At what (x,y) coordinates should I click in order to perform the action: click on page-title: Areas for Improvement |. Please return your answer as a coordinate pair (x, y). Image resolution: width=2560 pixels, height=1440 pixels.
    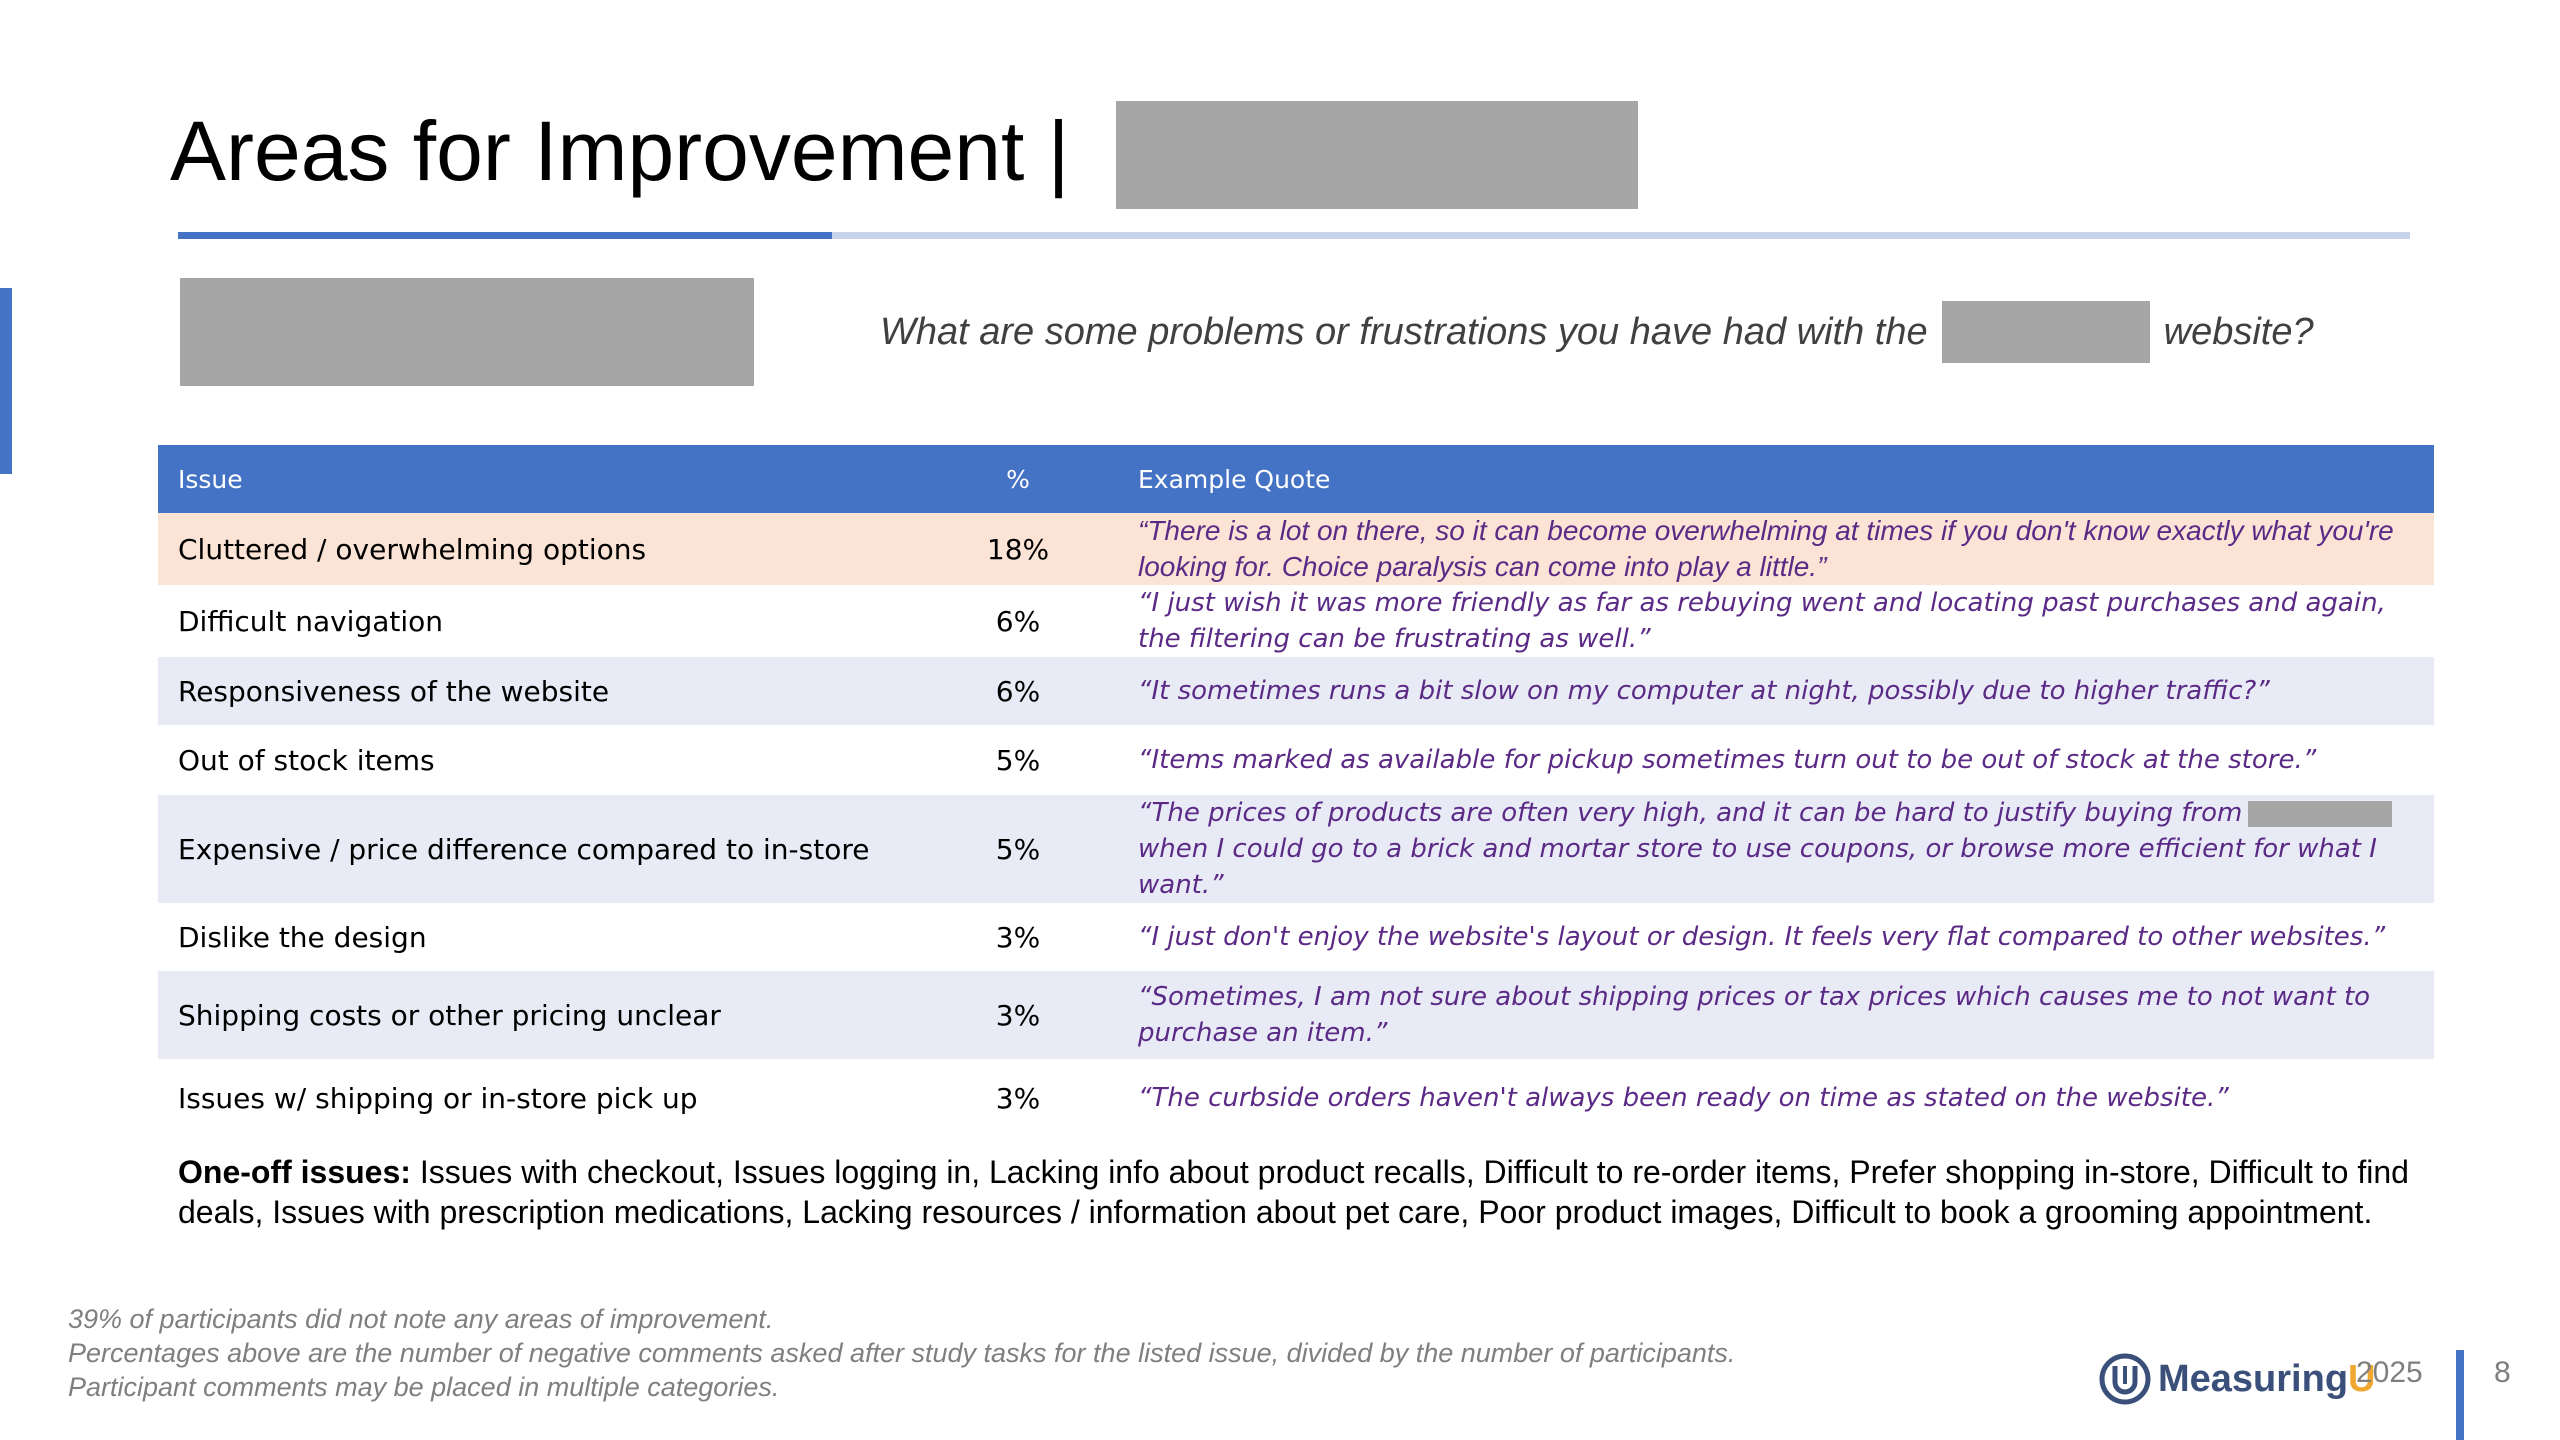
    Looking at the image, I should click on (620, 151).